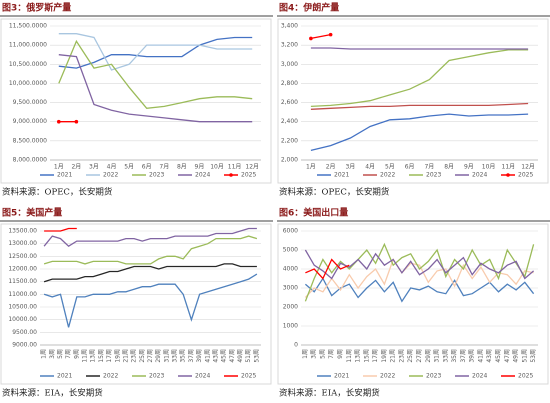 Image resolution: width=550 pixels, height=403 pixels. I want to click on x-tick-label: 27周, so click(419, 356).